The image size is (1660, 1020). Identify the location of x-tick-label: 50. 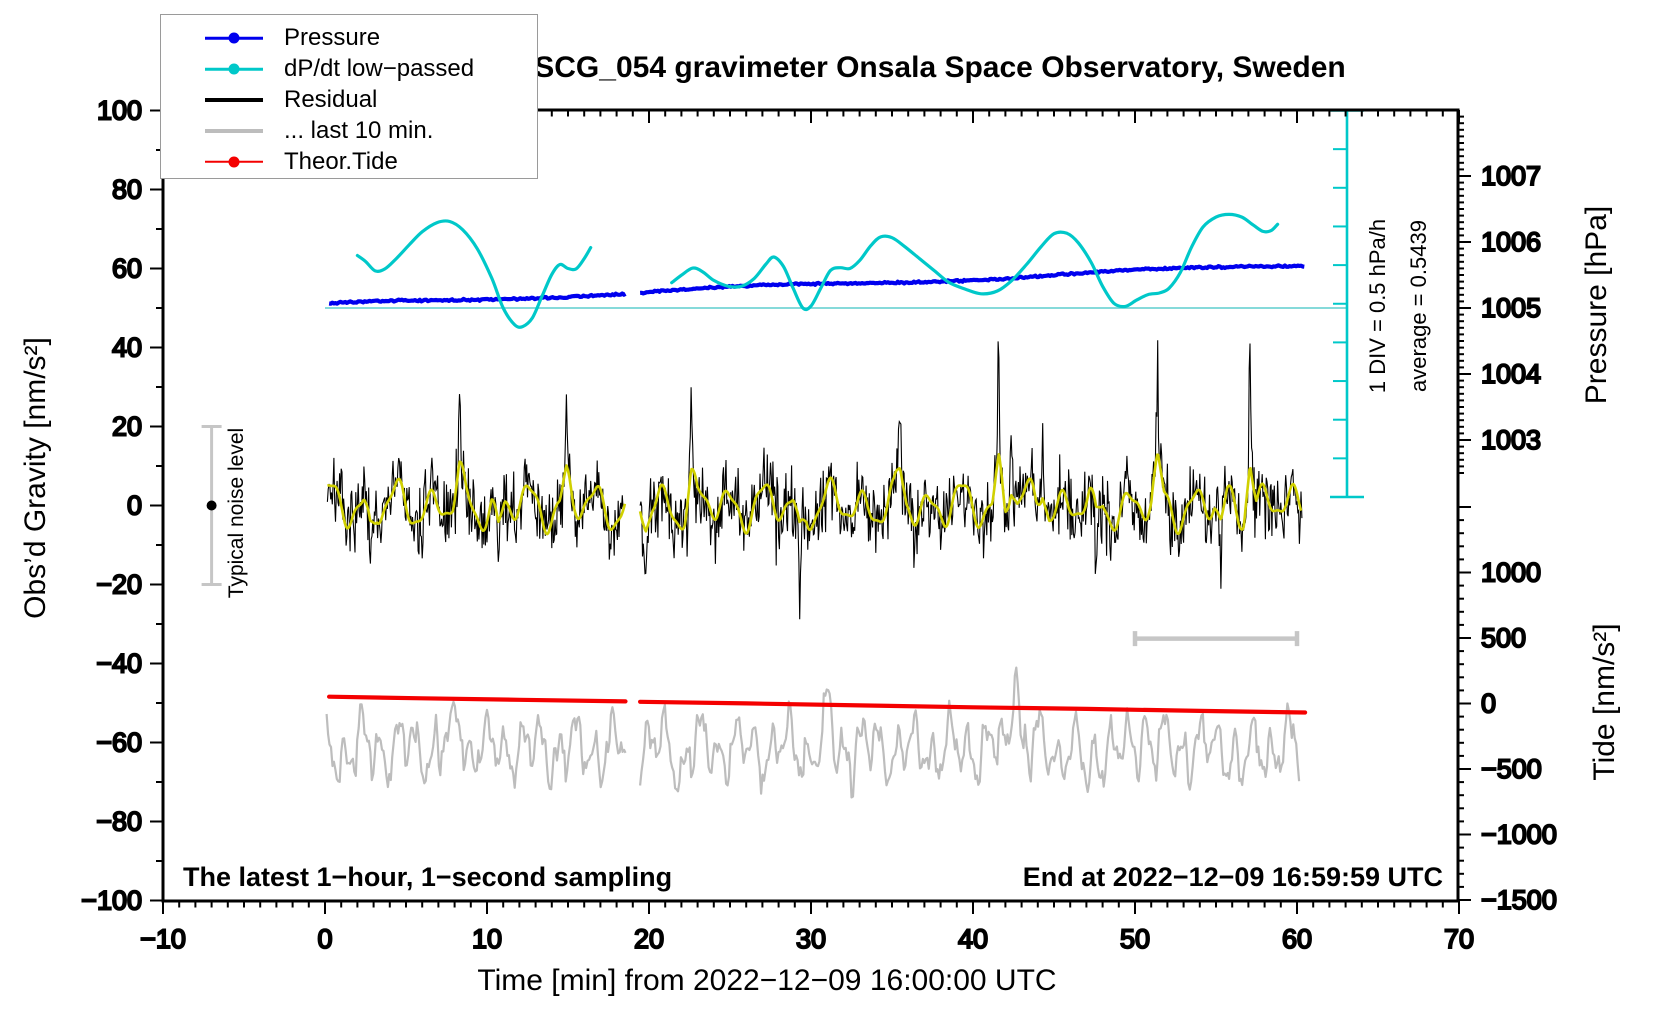
(1135, 939).